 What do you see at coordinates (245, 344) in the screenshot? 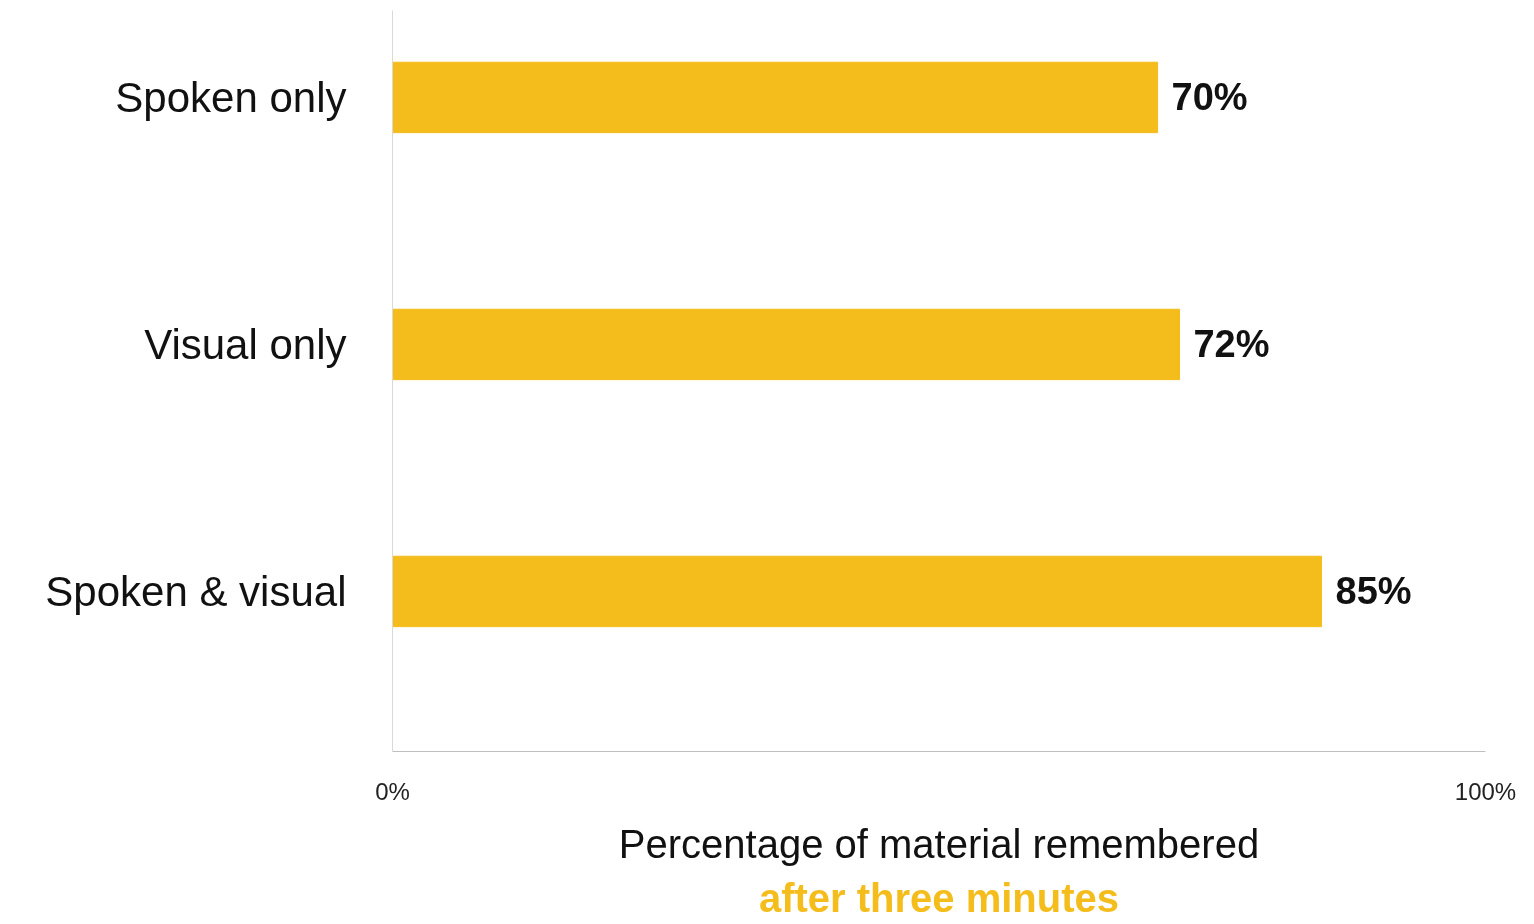
I see `y-tick-label: Visual only` at bounding box center [245, 344].